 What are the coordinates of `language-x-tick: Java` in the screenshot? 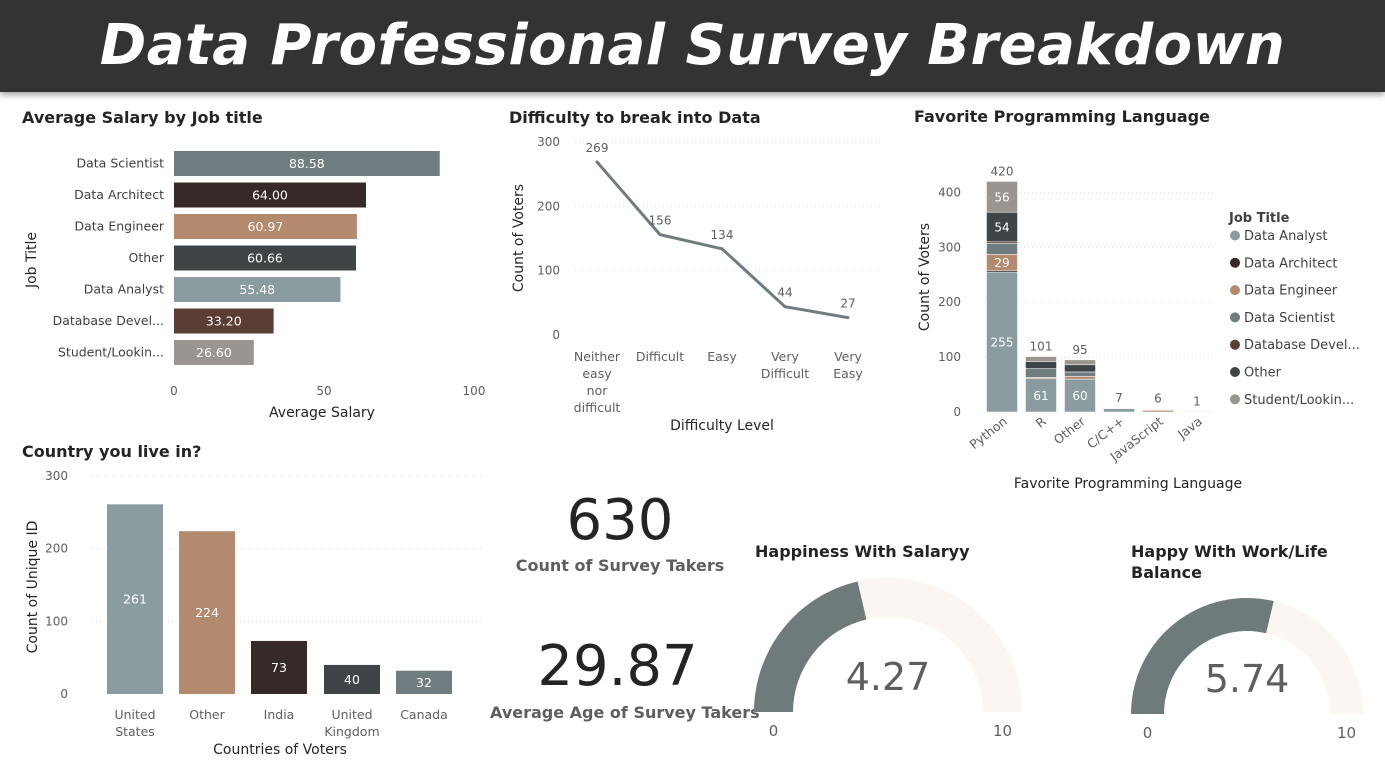 It's located at (1189, 428).